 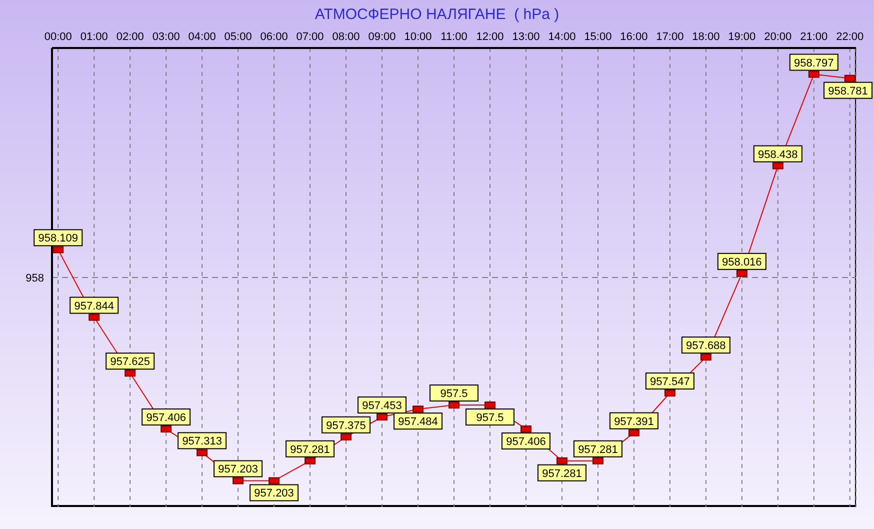 I want to click on x-tick-label: 21:00, so click(x=814, y=37).